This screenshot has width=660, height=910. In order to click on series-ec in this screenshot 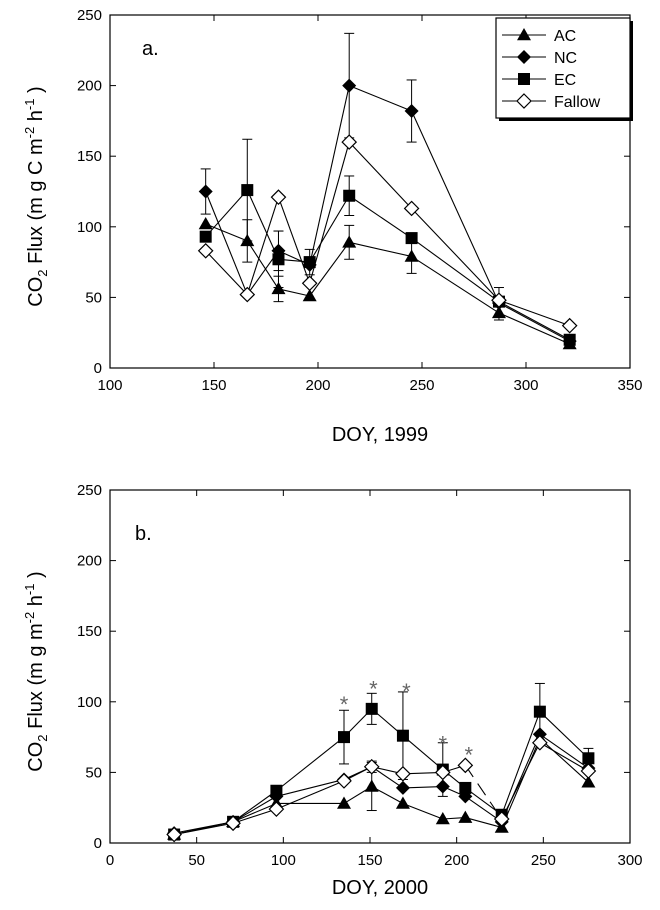, I will do `click(387, 242)`.